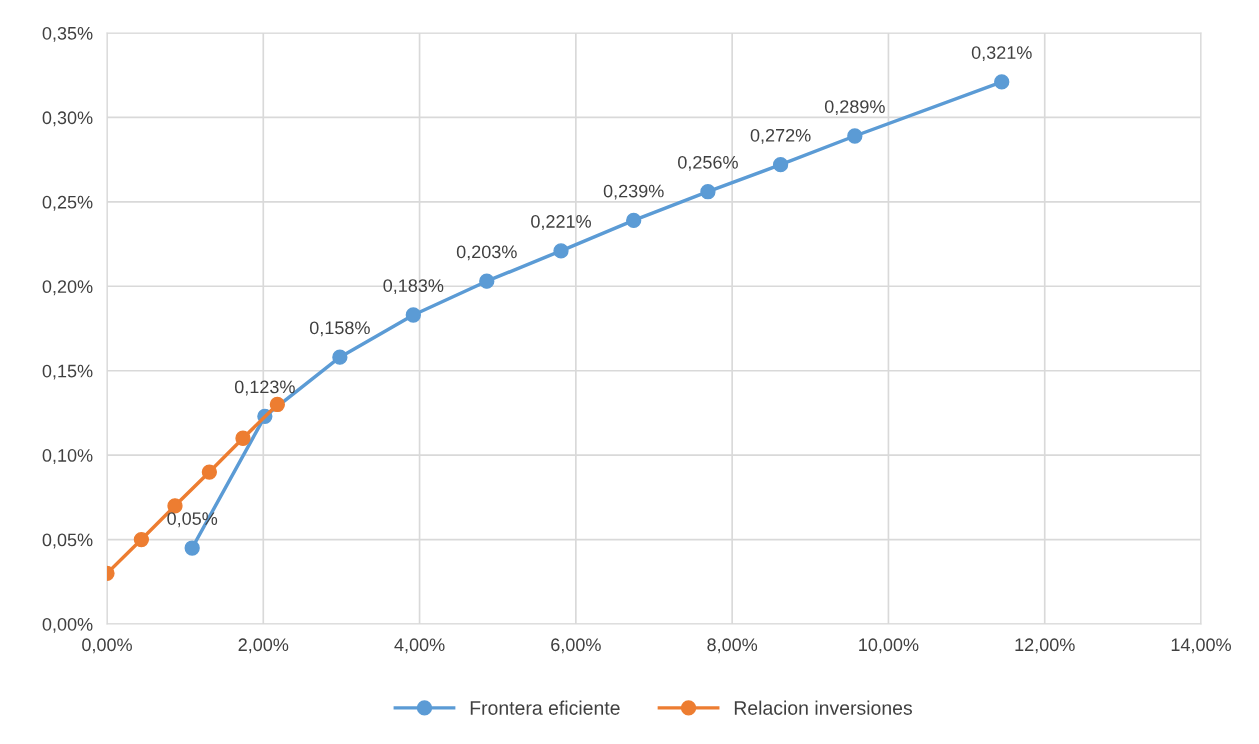 This screenshot has height=744, width=1259. I want to click on data-label: 0,239%, so click(633, 192).